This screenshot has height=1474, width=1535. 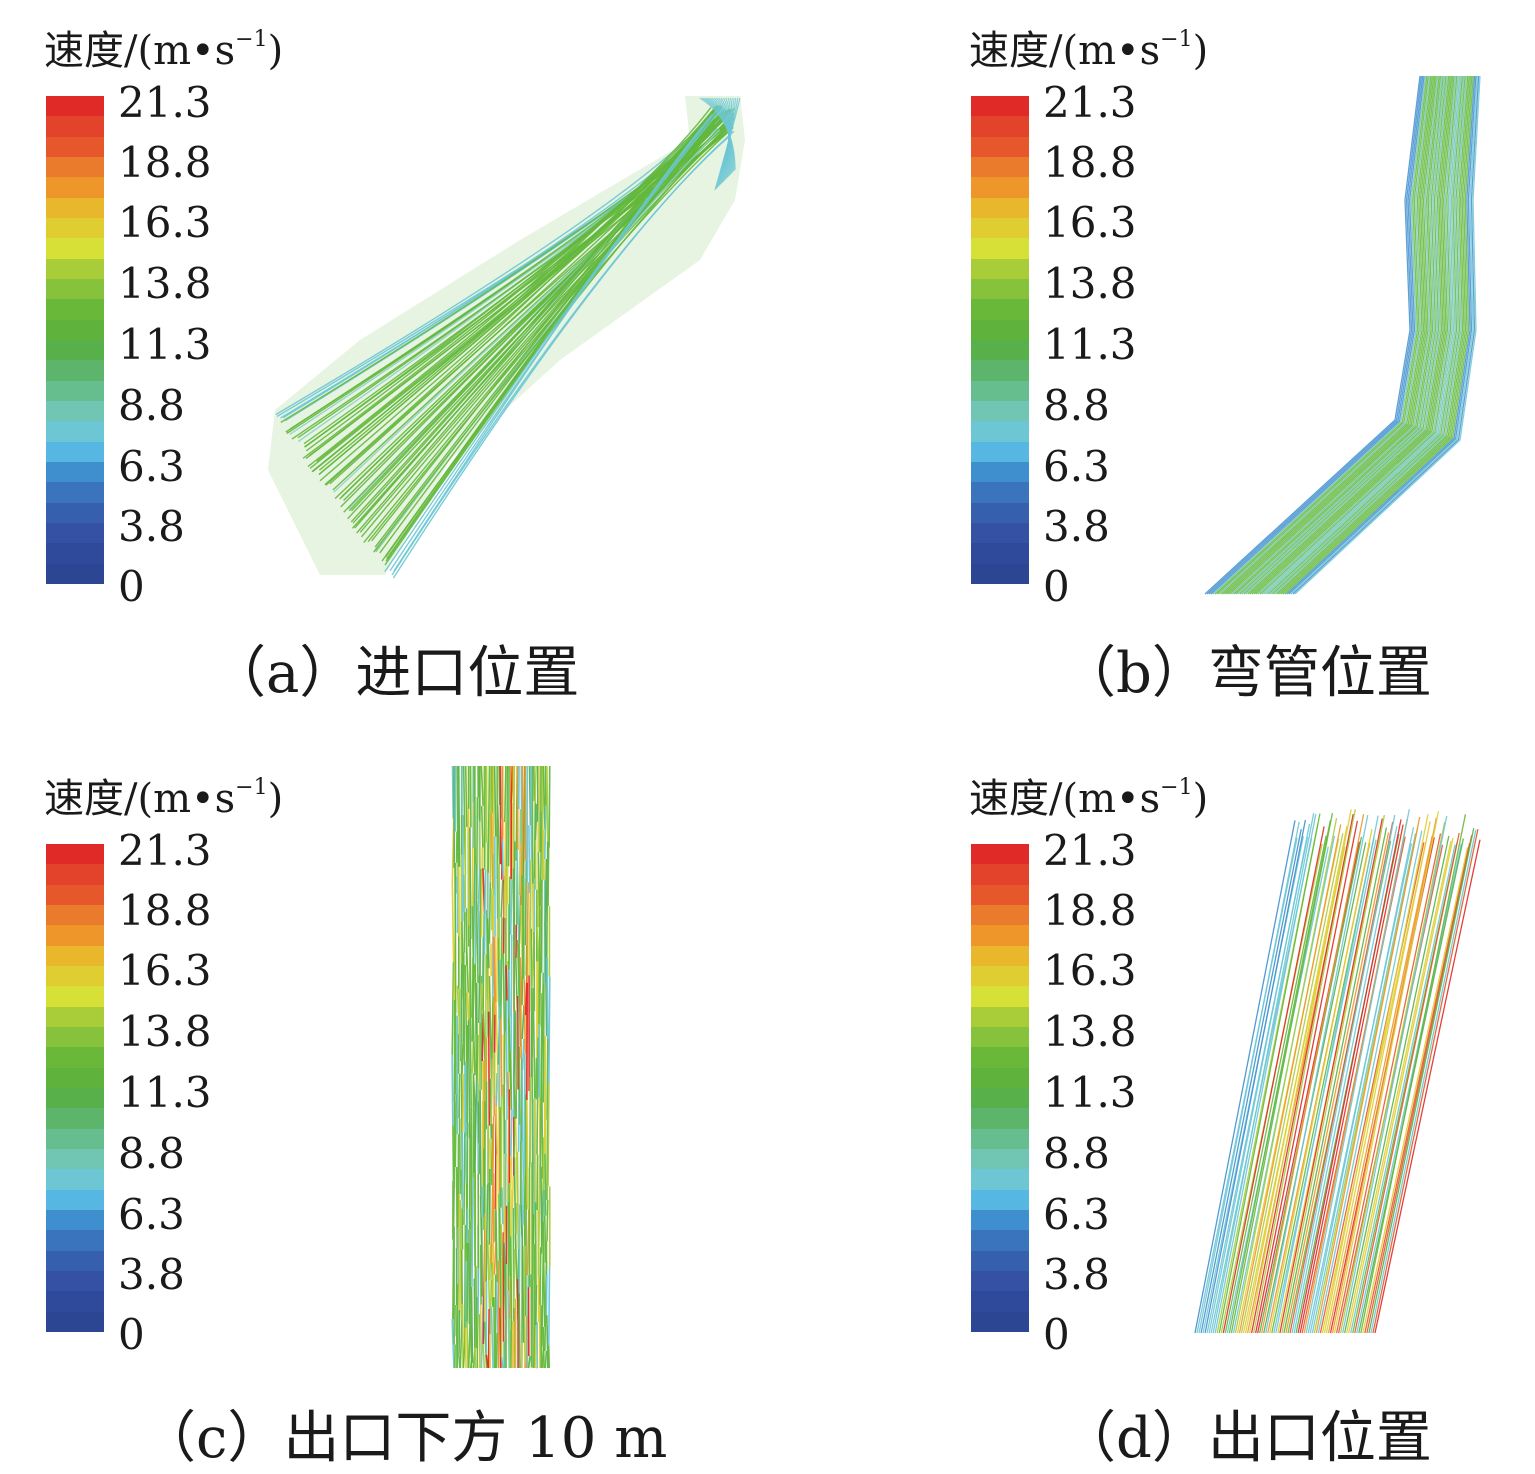 What do you see at coordinates (1246, 1433) in the screenshot?
I see `caption-d: （d）出口位置` at bounding box center [1246, 1433].